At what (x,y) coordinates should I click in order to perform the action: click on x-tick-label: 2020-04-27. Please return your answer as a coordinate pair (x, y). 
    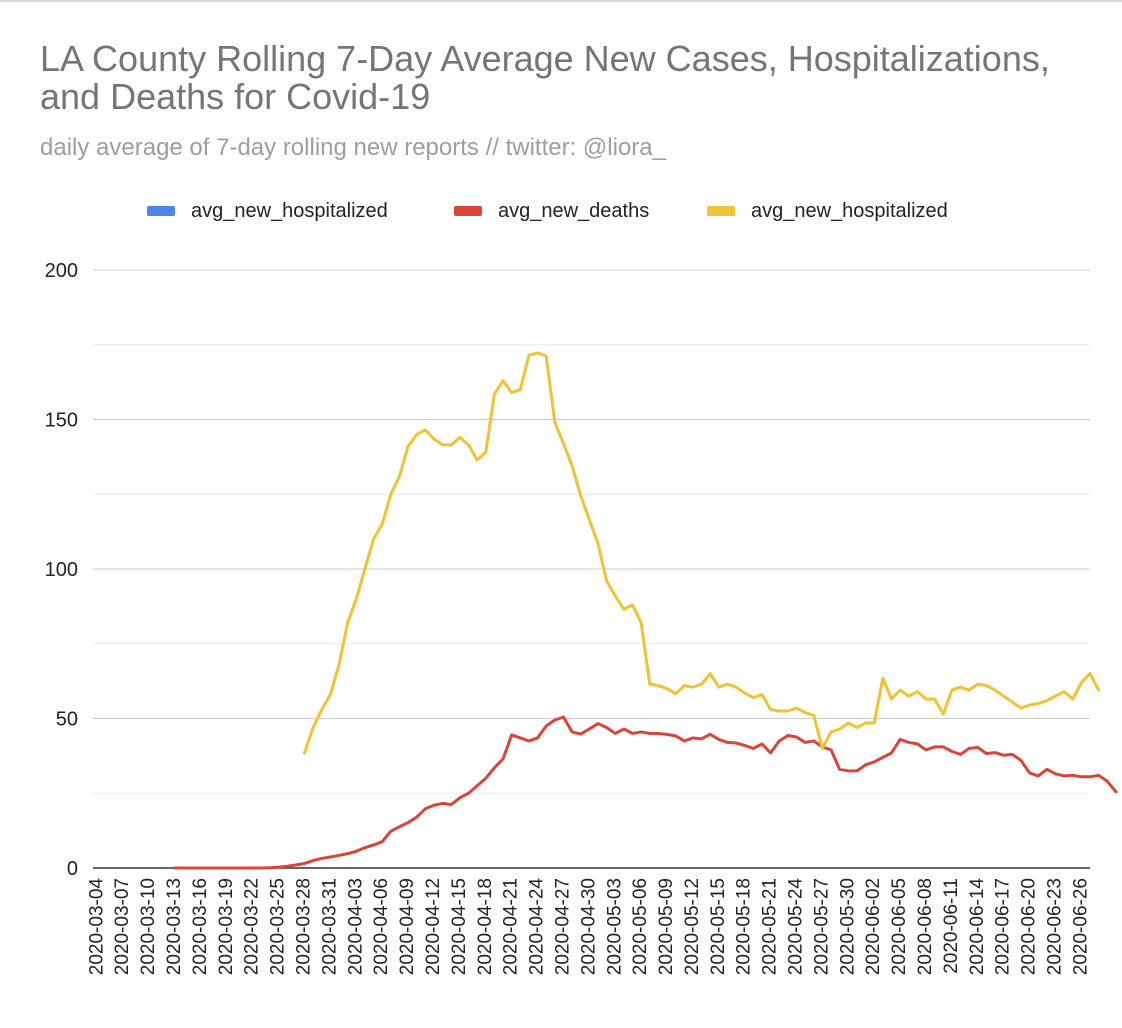
    Looking at the image, I should click on (562, 926).